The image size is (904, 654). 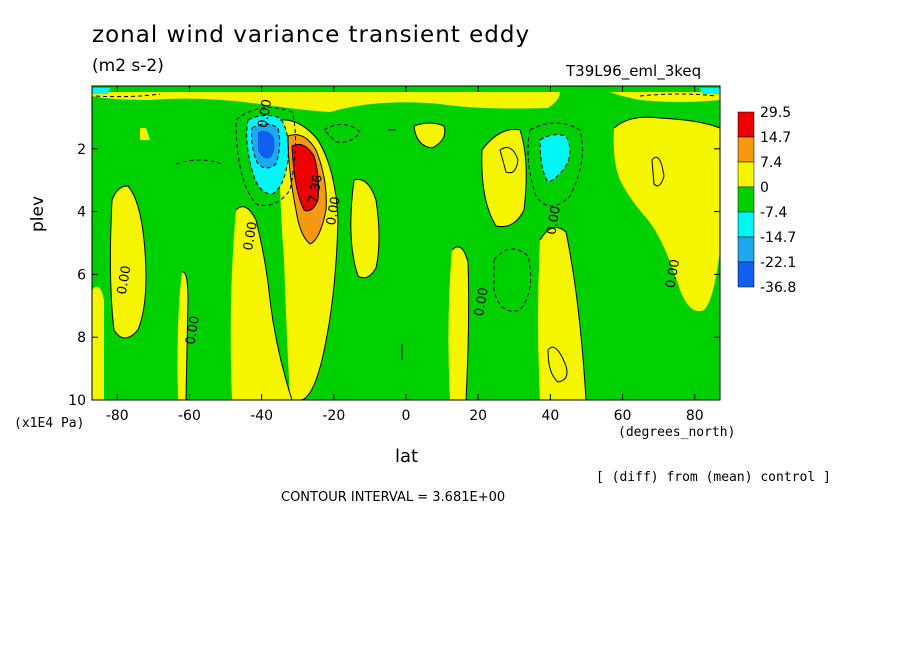 What do you see at coordinates (81, 275) in the screenshot?
I see `y-tick-label: 6` at bounding box center [81, 275].